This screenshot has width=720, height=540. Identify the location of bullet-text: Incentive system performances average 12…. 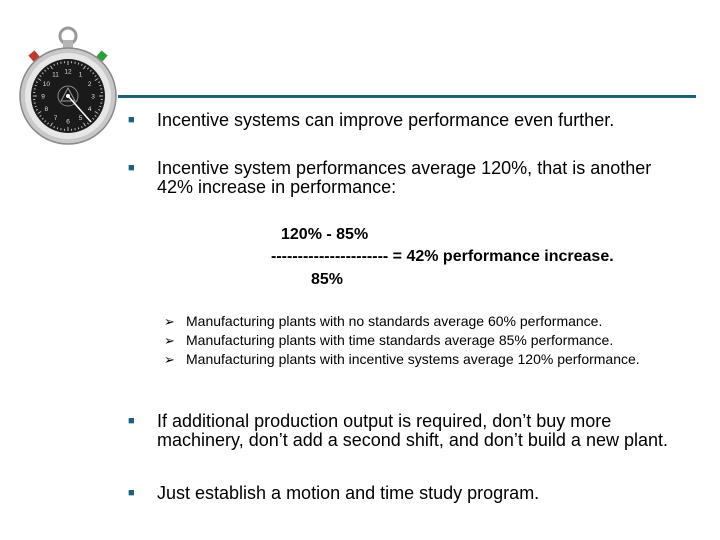
(404, 177).